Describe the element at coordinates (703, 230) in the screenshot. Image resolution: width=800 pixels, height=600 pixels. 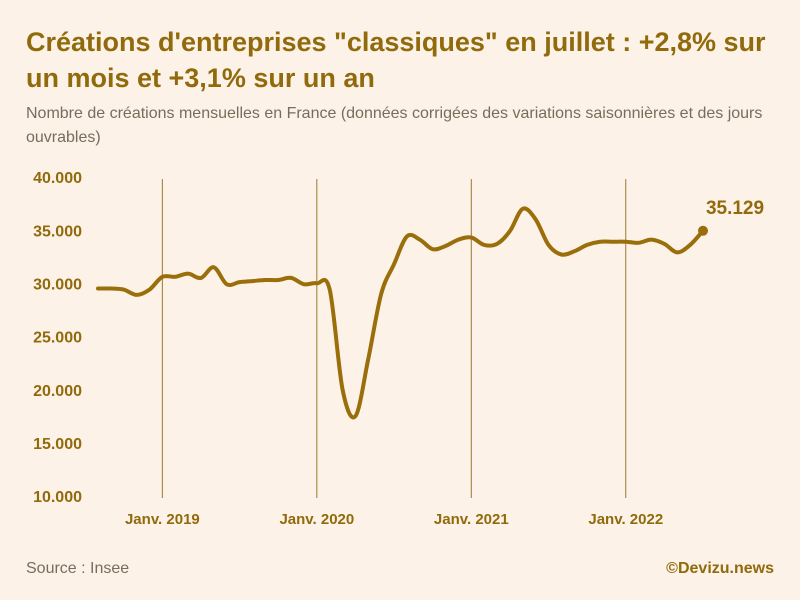
I see `end-point` at that location.